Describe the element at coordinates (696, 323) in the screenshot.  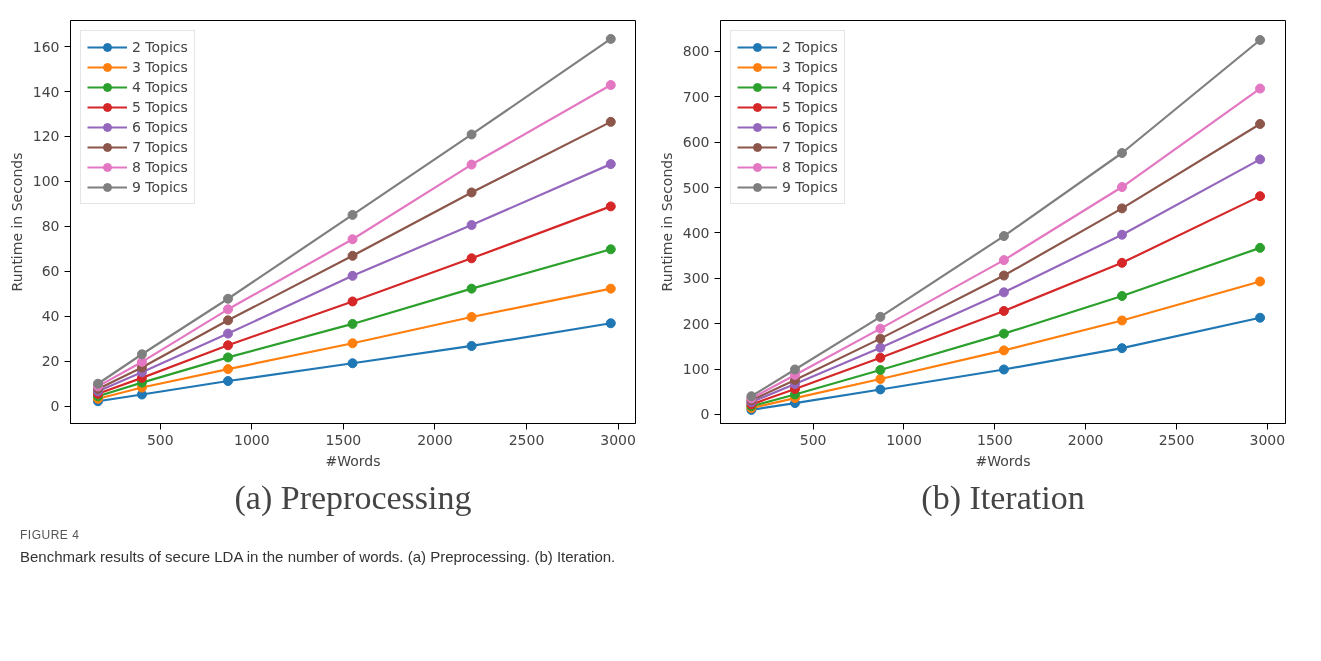
I see `y-tick-label: 200` at that location.